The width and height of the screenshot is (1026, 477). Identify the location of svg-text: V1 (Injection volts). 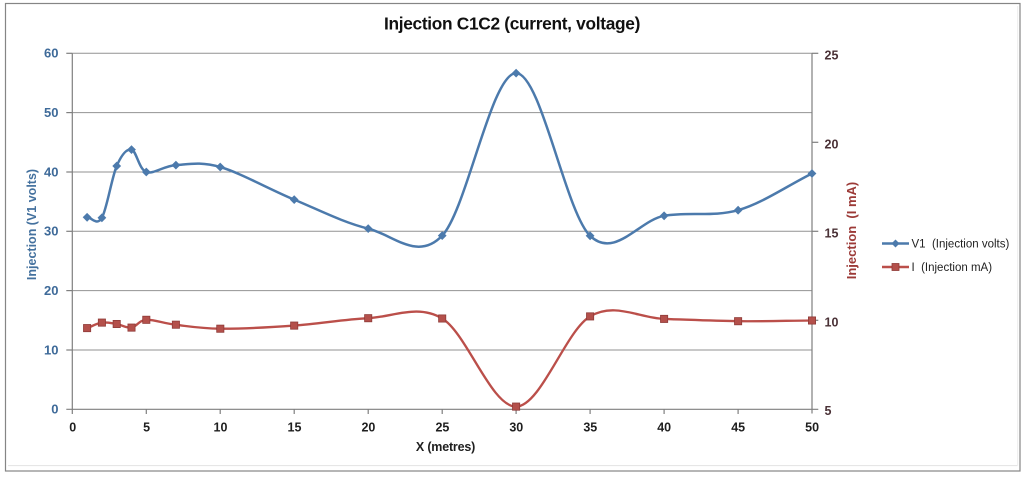
(961, 245).